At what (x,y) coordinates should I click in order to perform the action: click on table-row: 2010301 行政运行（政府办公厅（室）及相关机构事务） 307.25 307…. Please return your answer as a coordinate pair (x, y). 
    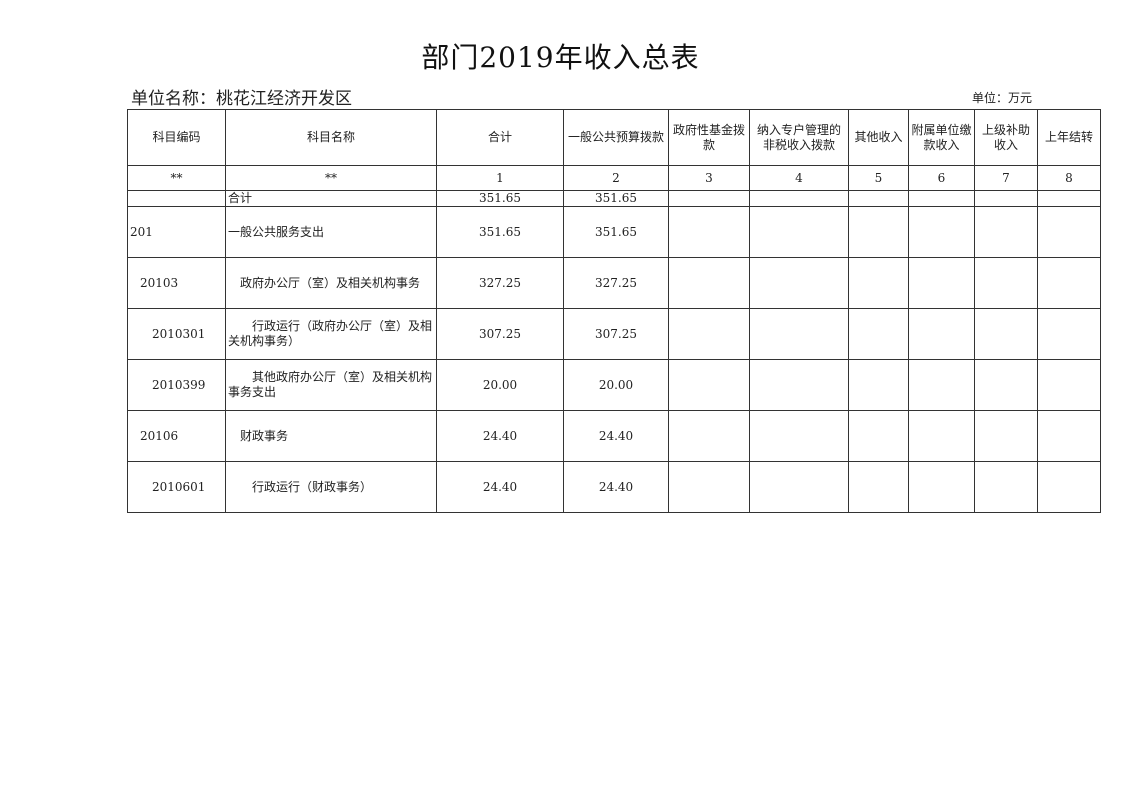
    Looking at the image, I should click on (614, 334).